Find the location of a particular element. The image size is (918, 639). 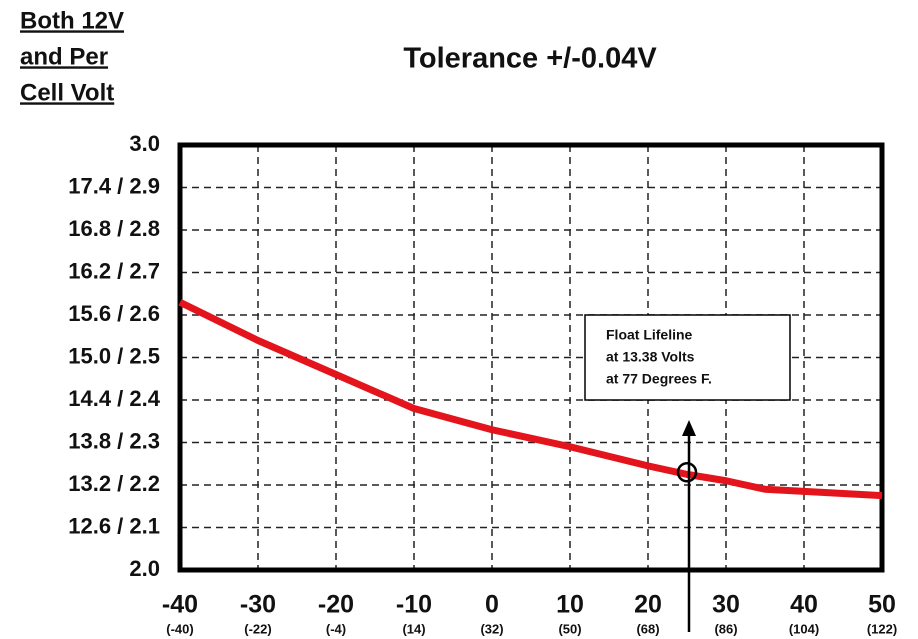

x-tick-label: 10 is located at coordinates (570, 605).